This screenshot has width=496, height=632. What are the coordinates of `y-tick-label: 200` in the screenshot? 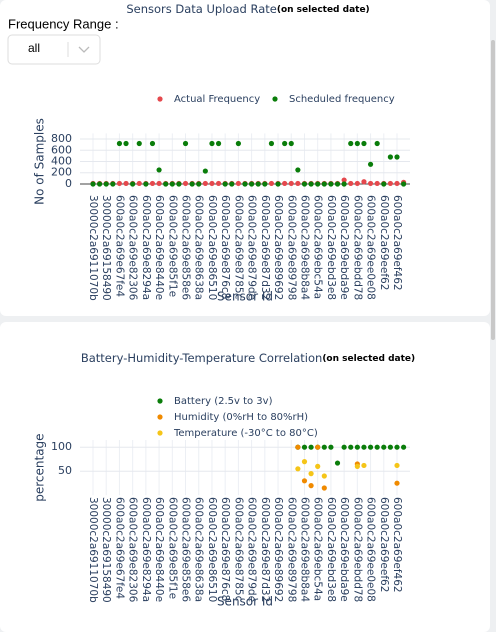 It's located at (61, 172).